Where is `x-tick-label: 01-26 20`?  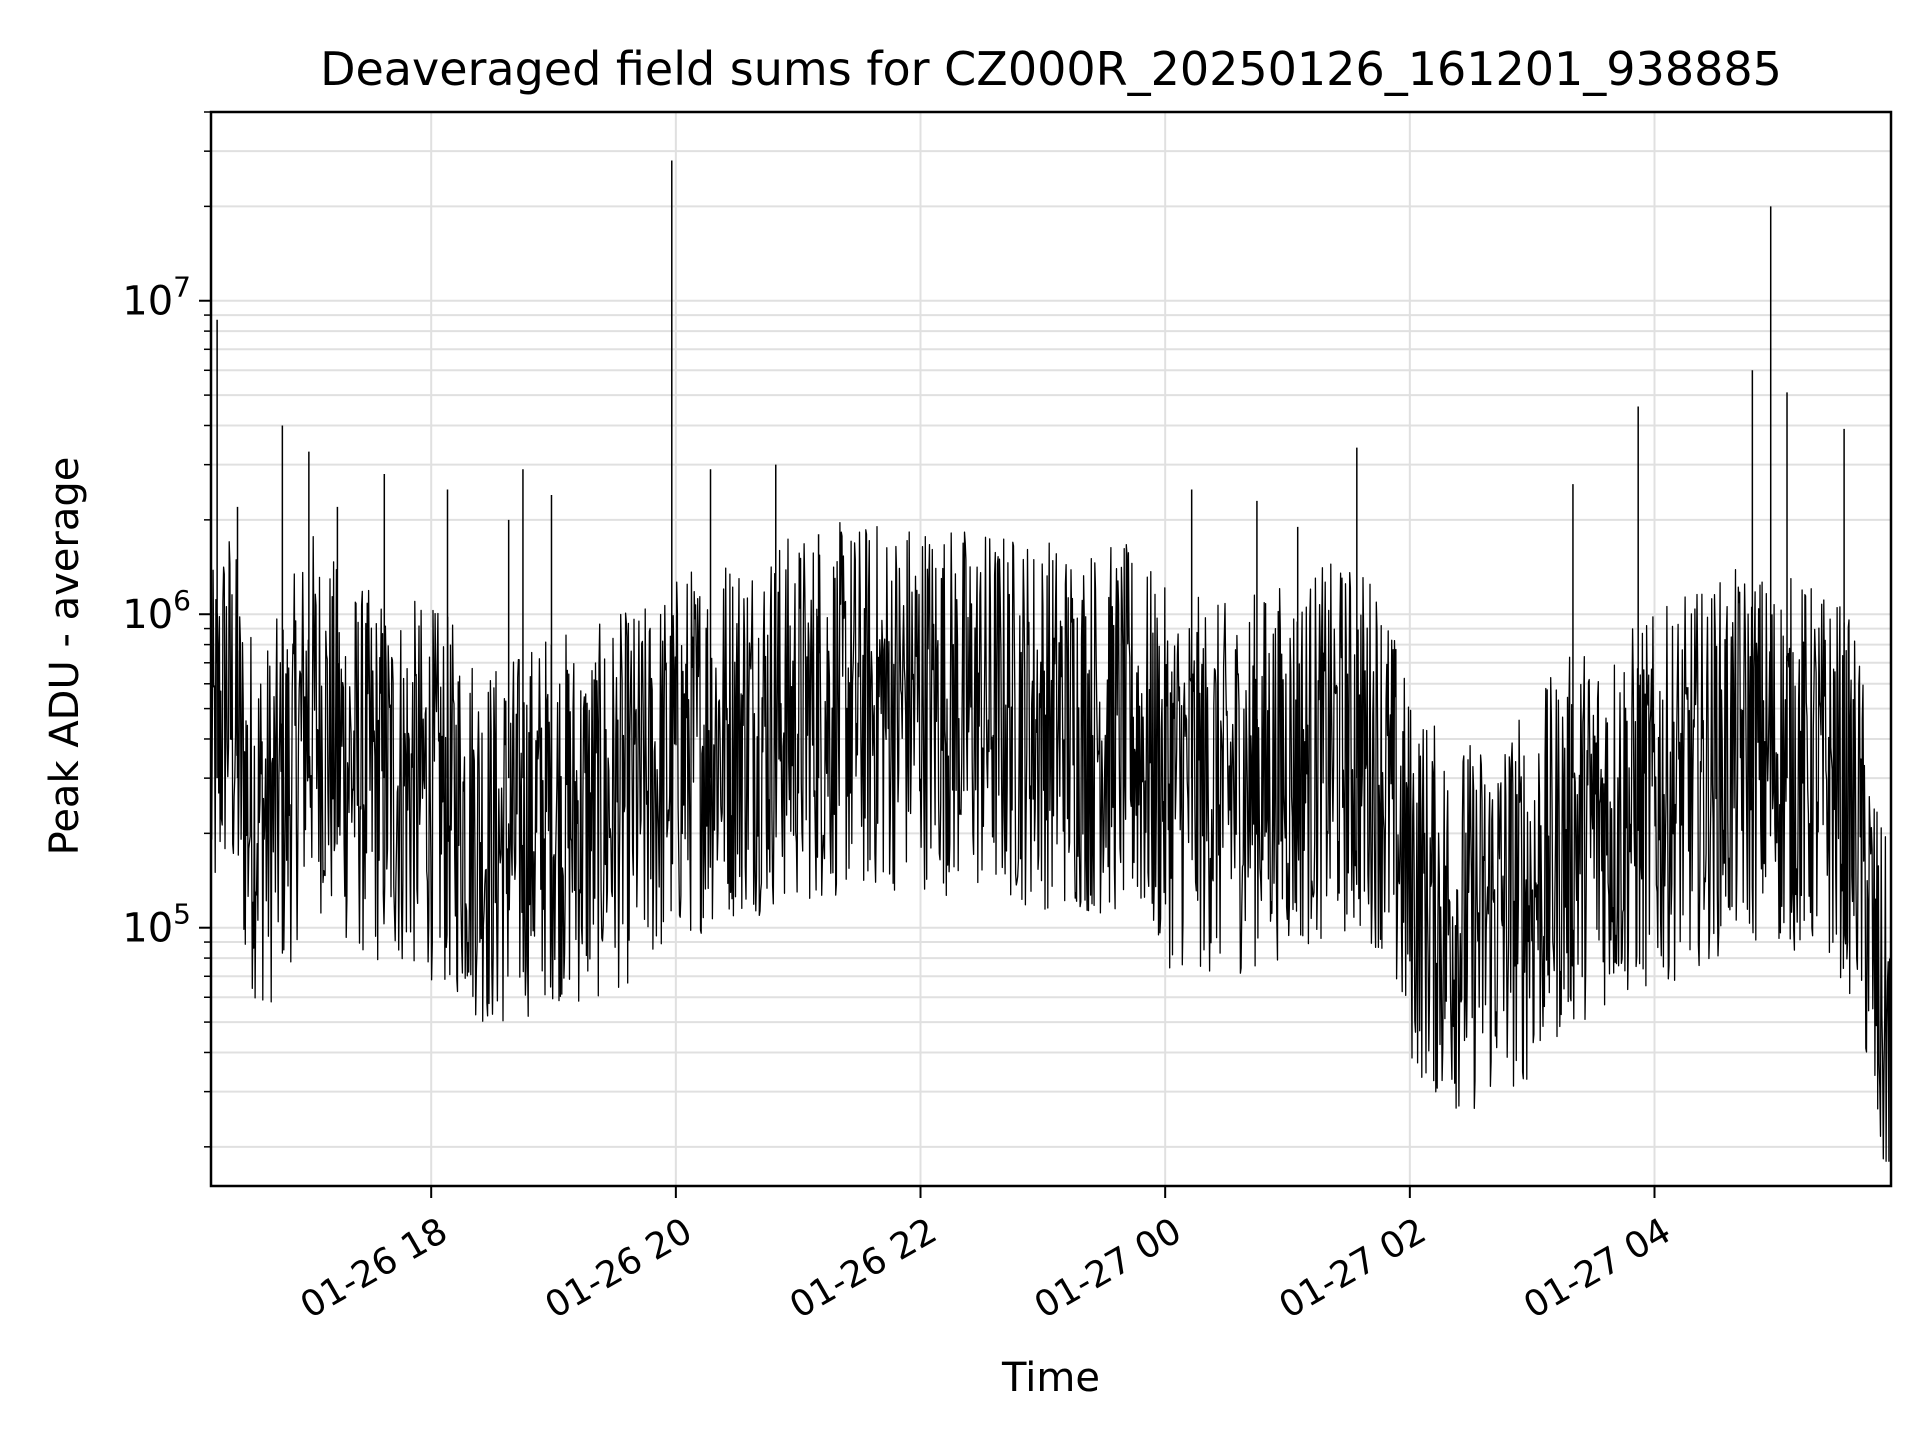
x-tick-label: 01-26 20 is located at coordinates (618, 1268).